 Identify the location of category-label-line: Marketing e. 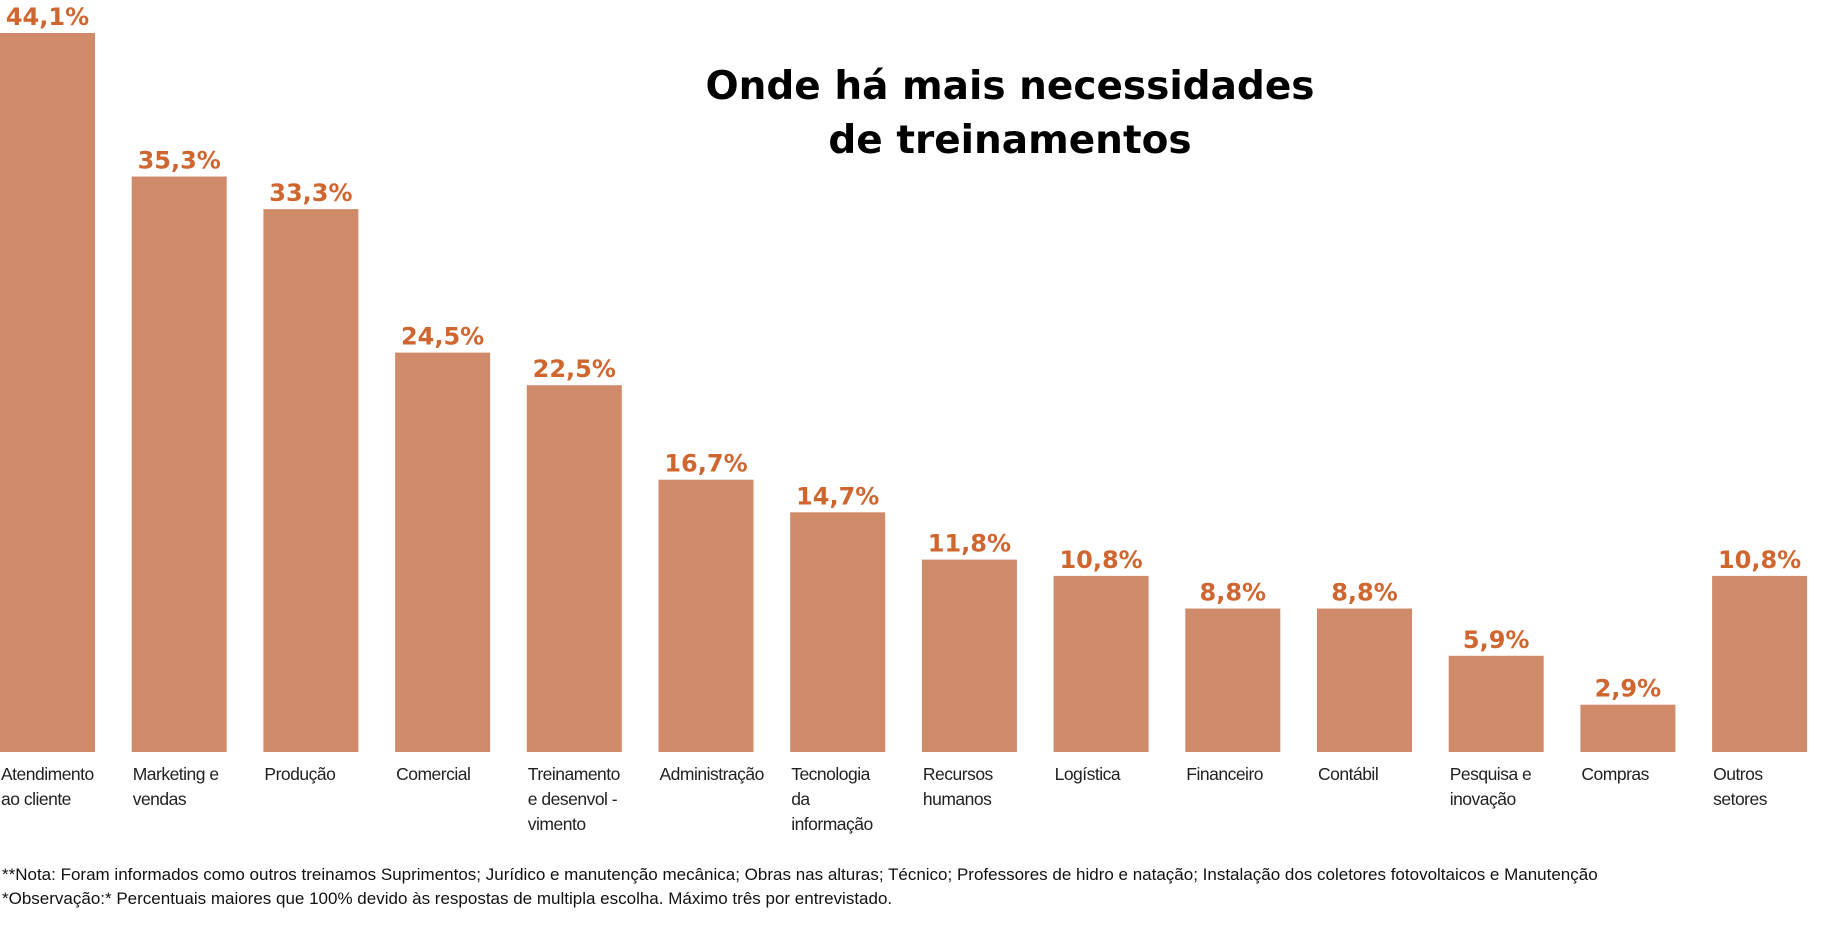
(175, 774).